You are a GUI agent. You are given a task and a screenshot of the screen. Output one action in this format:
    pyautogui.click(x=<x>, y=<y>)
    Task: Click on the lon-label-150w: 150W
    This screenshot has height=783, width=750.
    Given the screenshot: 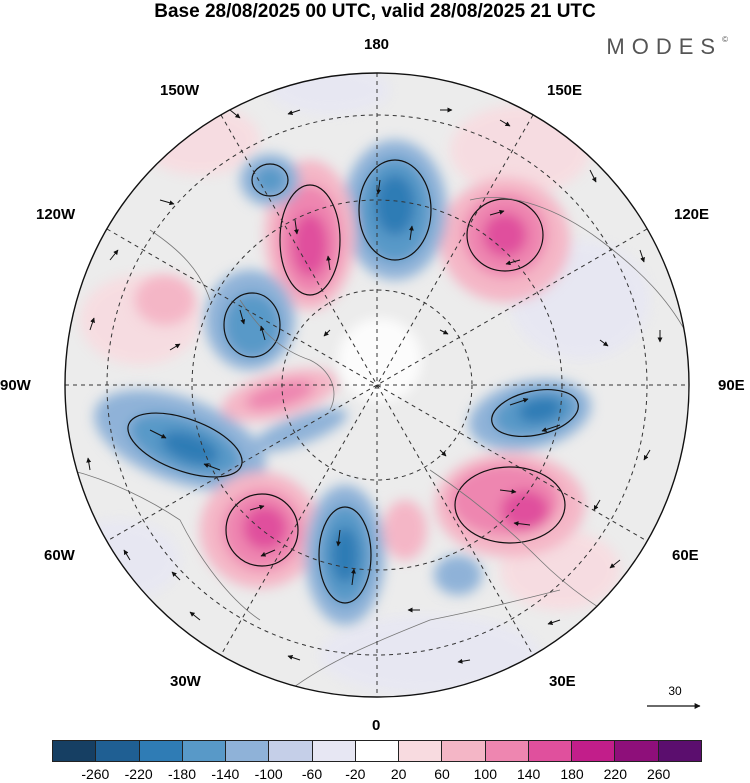 What is the action you would take?
    pyautogui.click(x=180, y=90)
    